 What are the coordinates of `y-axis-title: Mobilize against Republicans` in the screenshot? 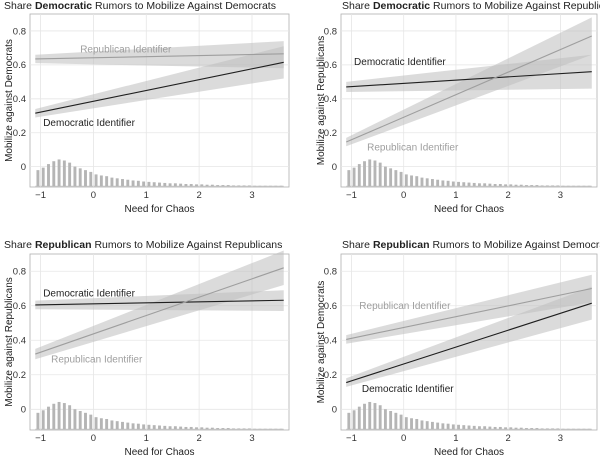 It's located at (321, 101).